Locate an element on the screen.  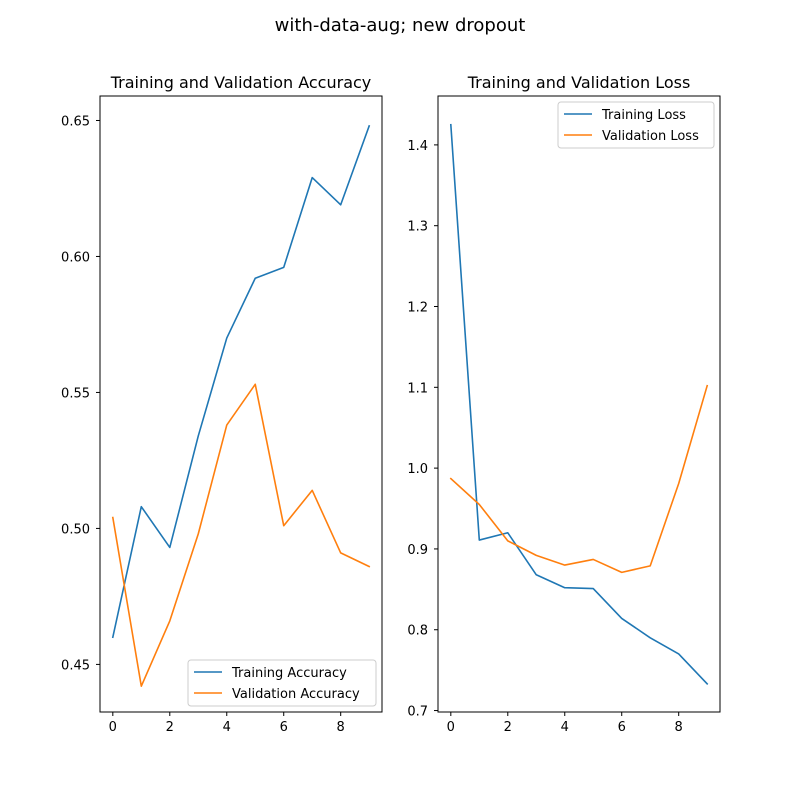
y-tick-label: 0.55 is located at coordinates (75, 393).